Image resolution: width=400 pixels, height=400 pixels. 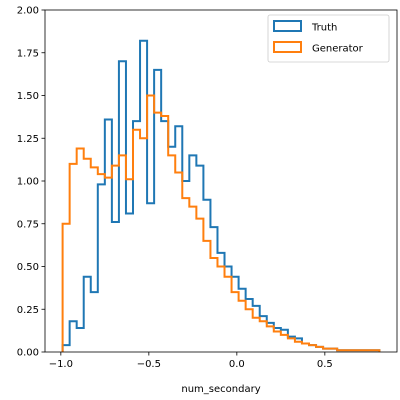 What do you see at coordinates (28, 310) in the screenshot?
I see `y-tick-label: 0.25` at bounding box center [28, 310].